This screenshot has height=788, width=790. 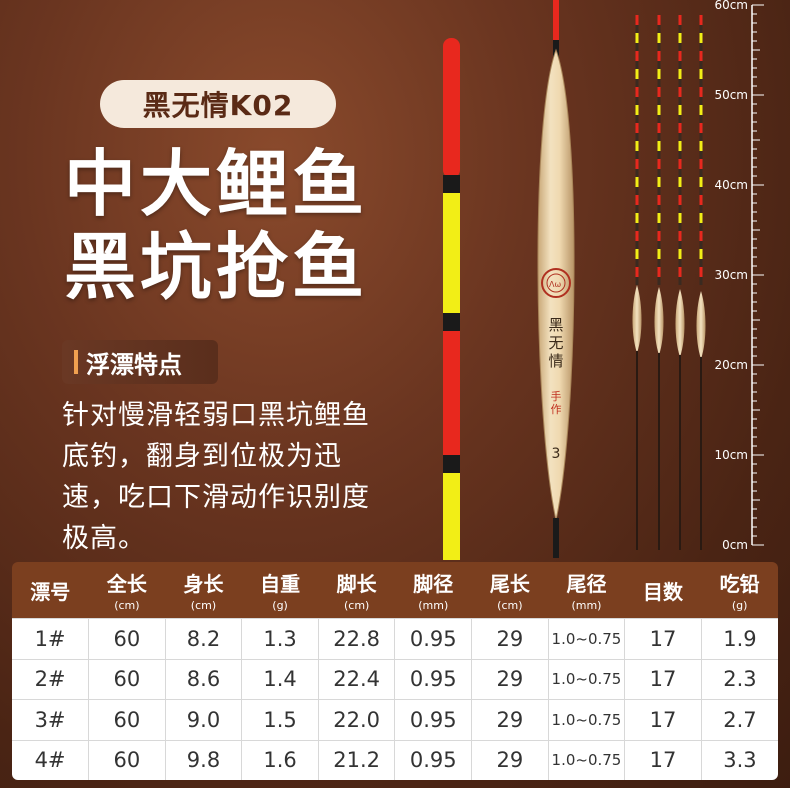 I want to click on column-header: 尾径 (mm), so click(x=586, y=590).